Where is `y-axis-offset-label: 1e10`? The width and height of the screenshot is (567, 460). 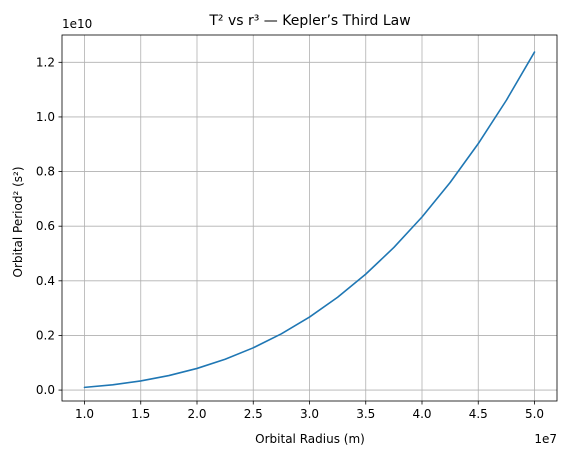 y-axis-offset-label: 1e10 is located at coordinates (77, 24).